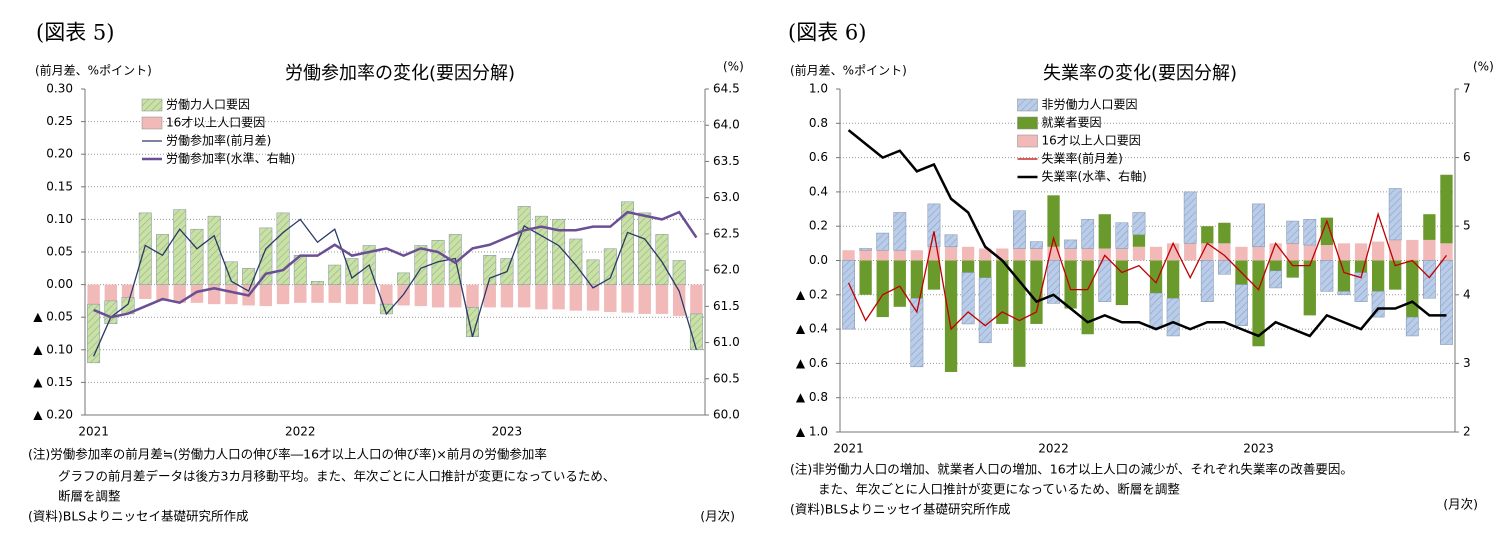 This screenshot has width=1504, height=553. I want to click on y-tick-label: ▲ 0.6, so click(812, 363).